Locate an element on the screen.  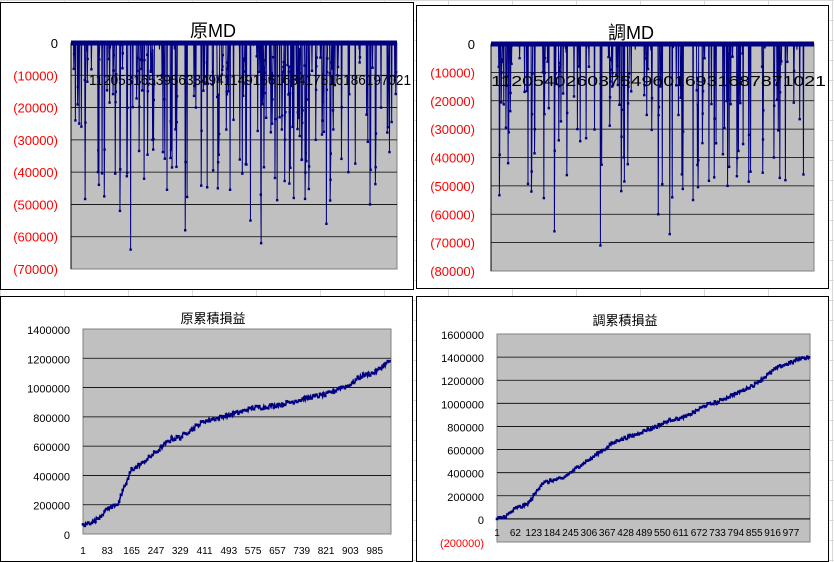
adj-md-y-tick-label: (80000) is located at coordinates (452, 271).